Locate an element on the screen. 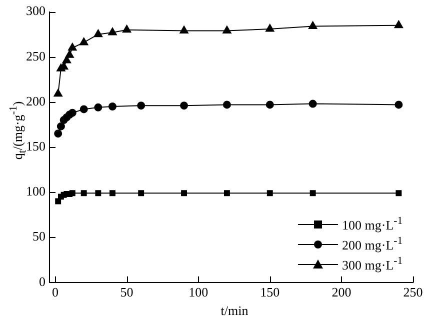  y-tick-label: 0 is located at coordinates (42, 281).